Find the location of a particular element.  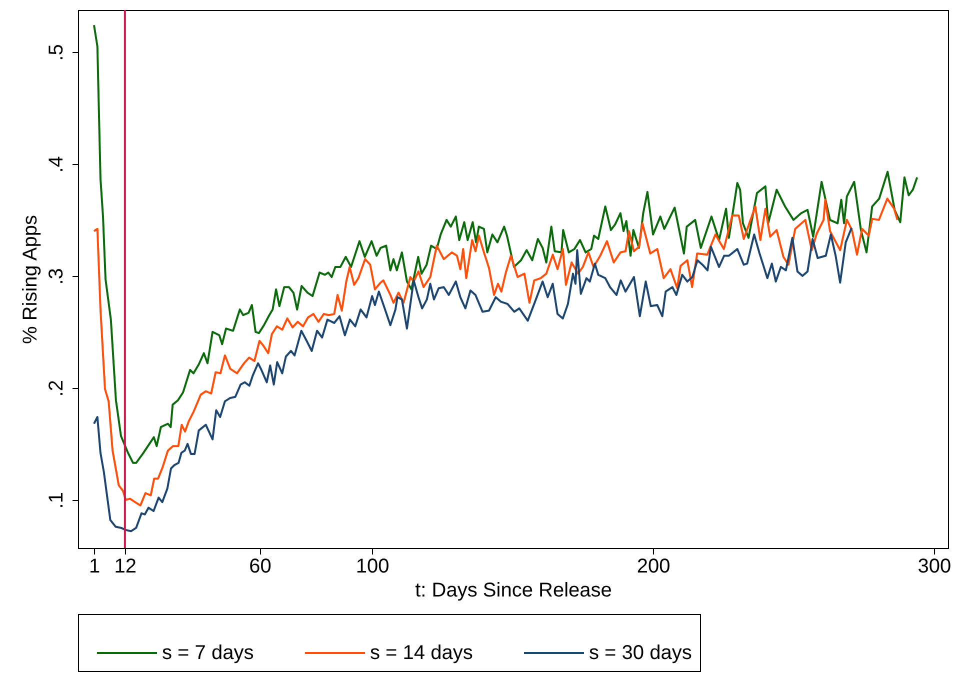

y-tick-label: .2 is located at coordinates (57, 388).